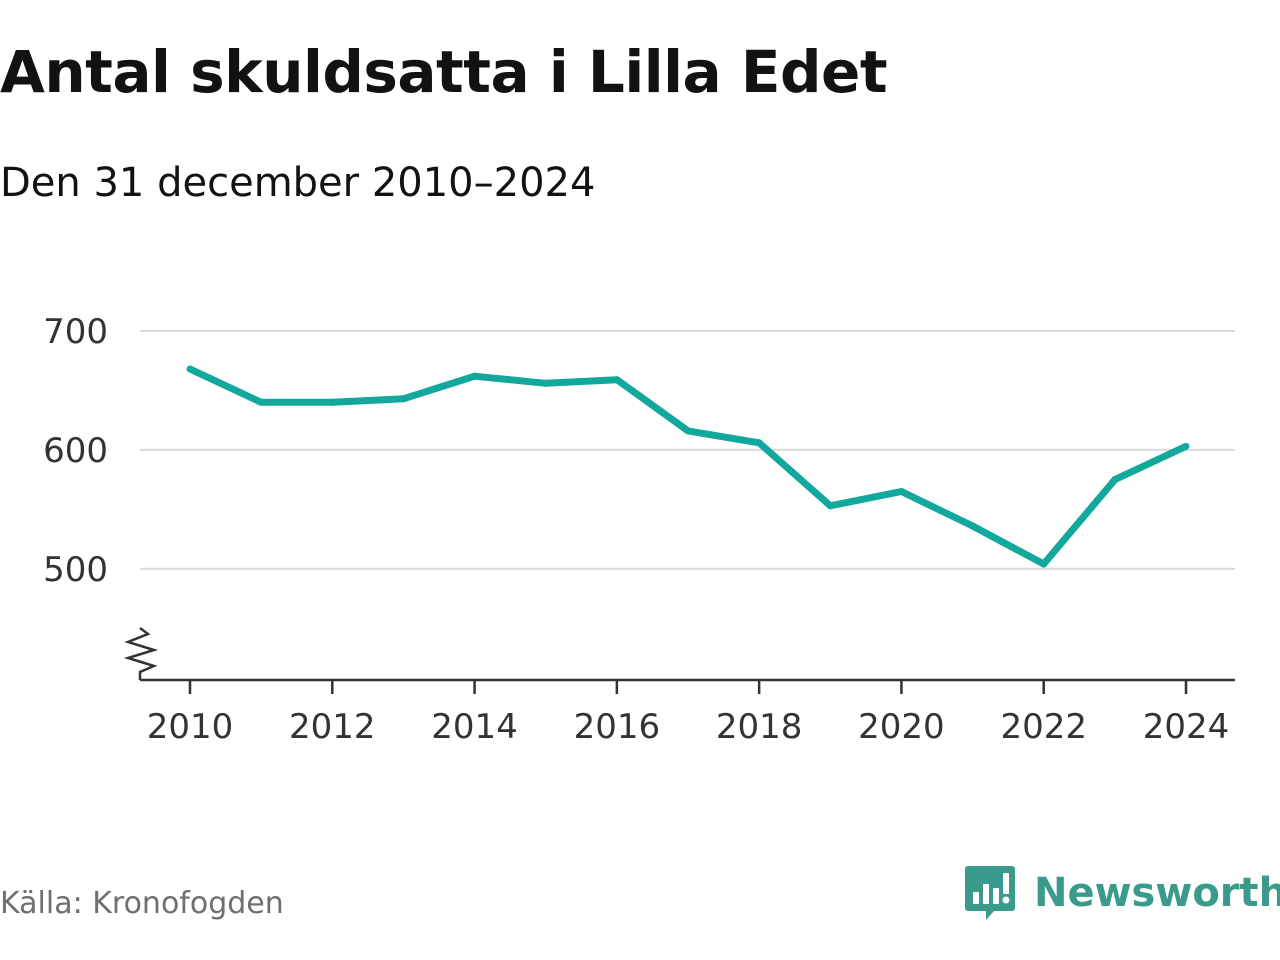 The height and width of the screenshot is (960, 1280). What do you see at coordinates (546, 383) in the screenshot?
I see `data-point-2015` at bounding box center [546, 383].